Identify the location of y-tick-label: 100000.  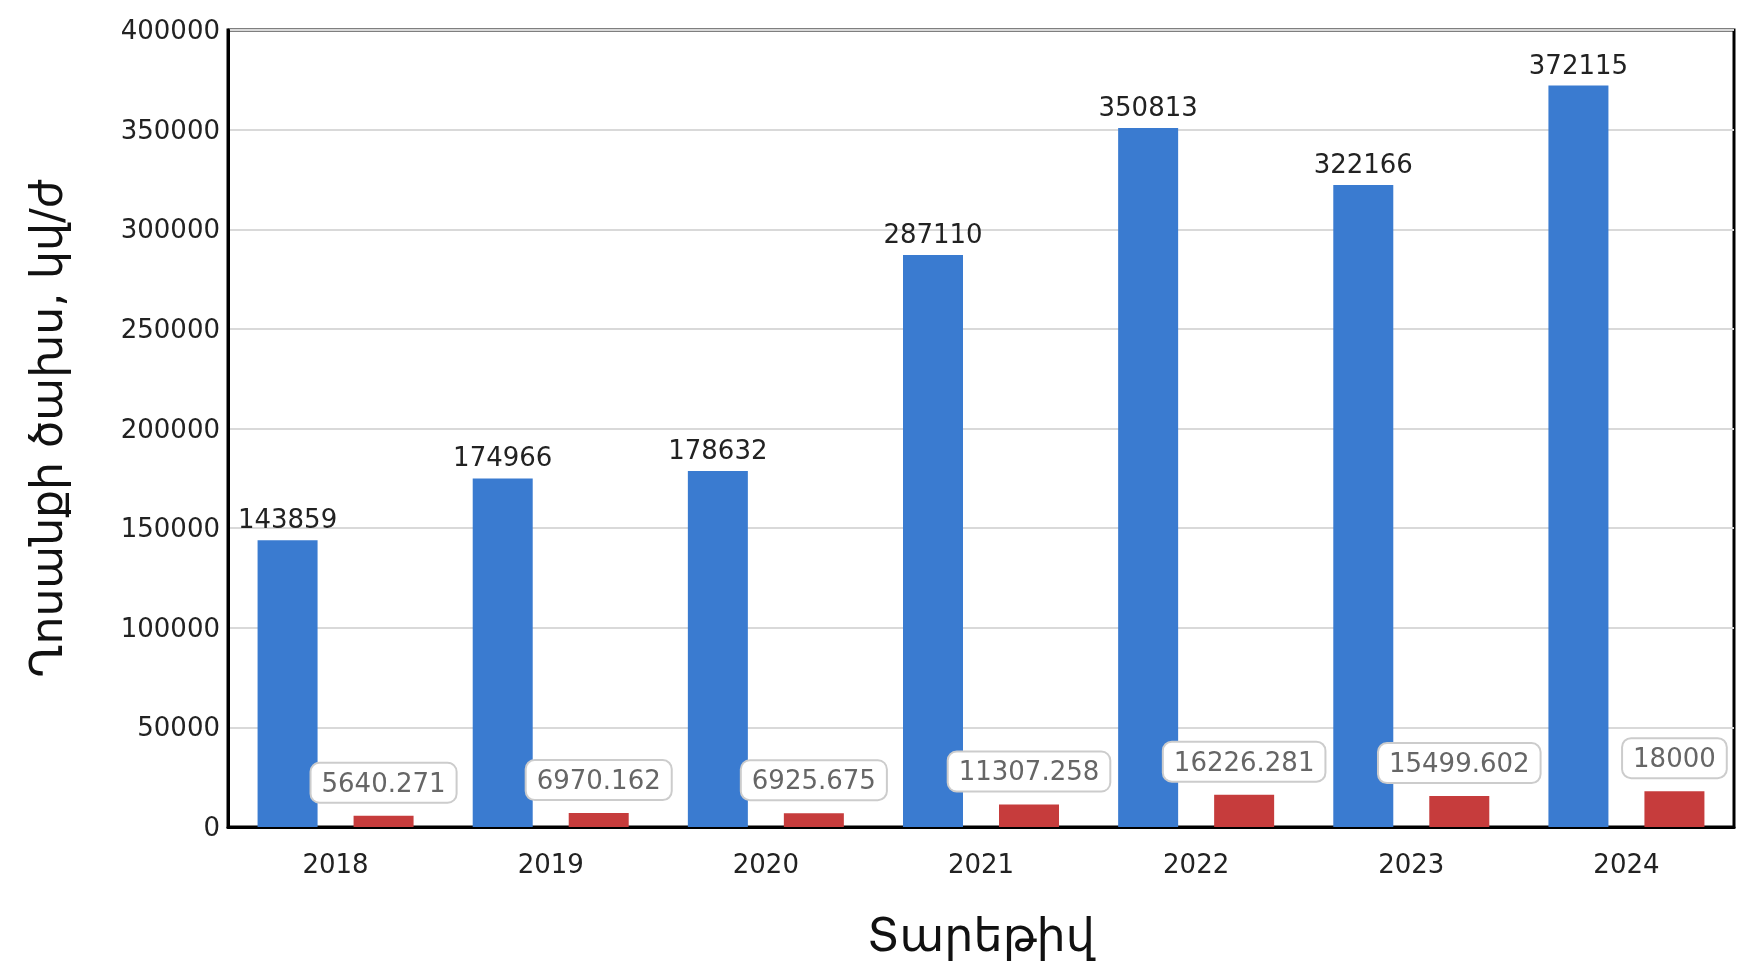
(170, 627).